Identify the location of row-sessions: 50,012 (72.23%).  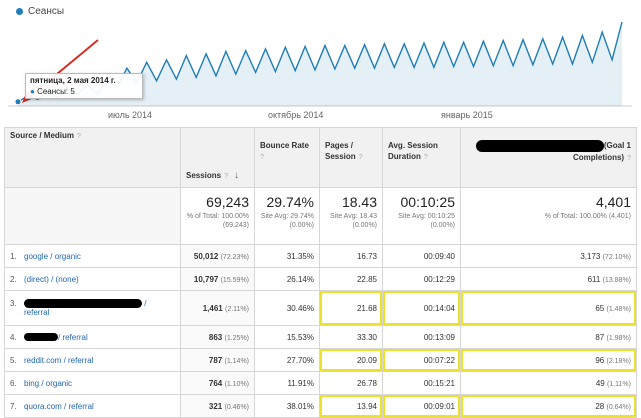
(217, 256).